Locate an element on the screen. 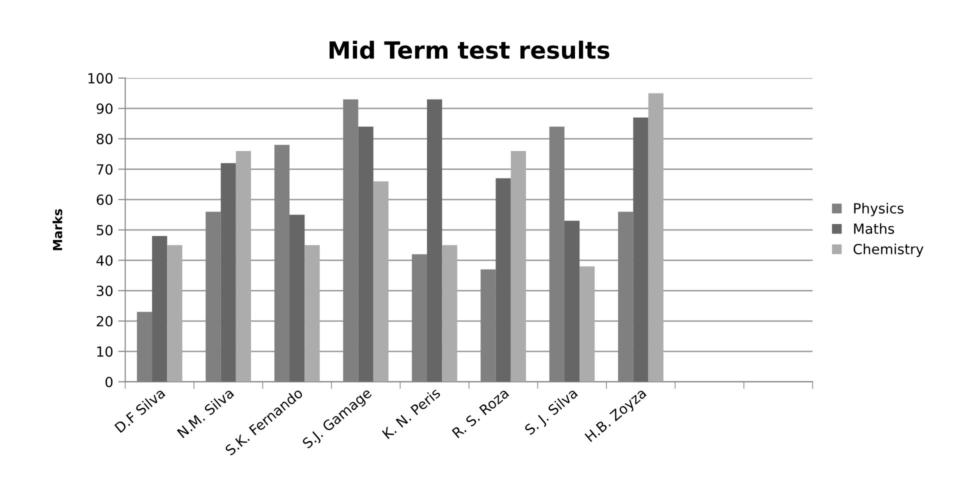  y-tick-label: 90 is located at coordinates (104, 108).